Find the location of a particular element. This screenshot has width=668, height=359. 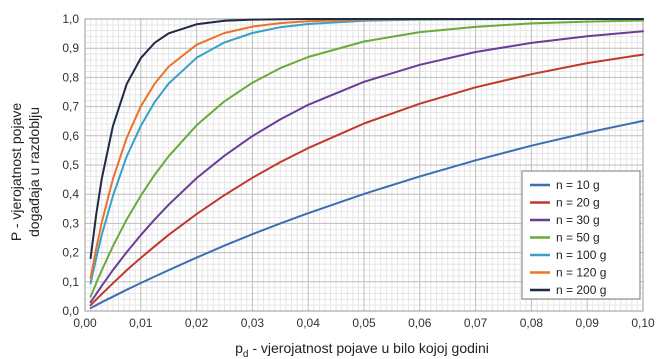

y-tick-label: 0,2 is located at coordinates (70, 253).